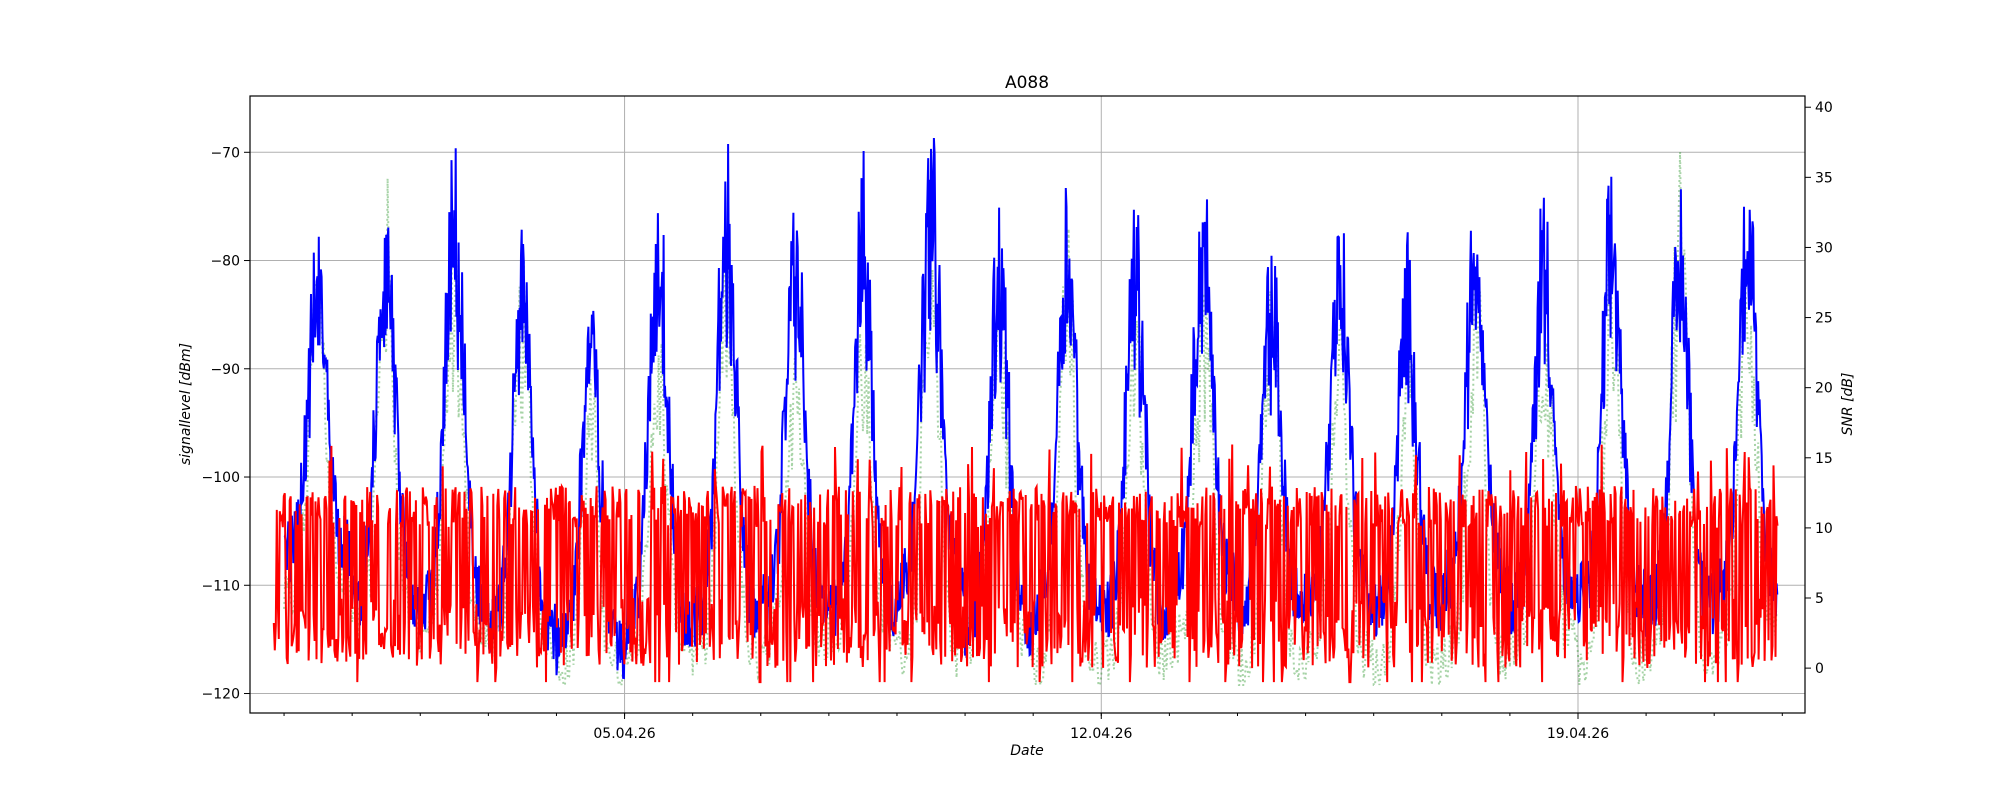  What do you see at coordinates (1824, 529) in the screenshot?
I see `y-right-tick-label: 10` at bounding box center [1824, 529].